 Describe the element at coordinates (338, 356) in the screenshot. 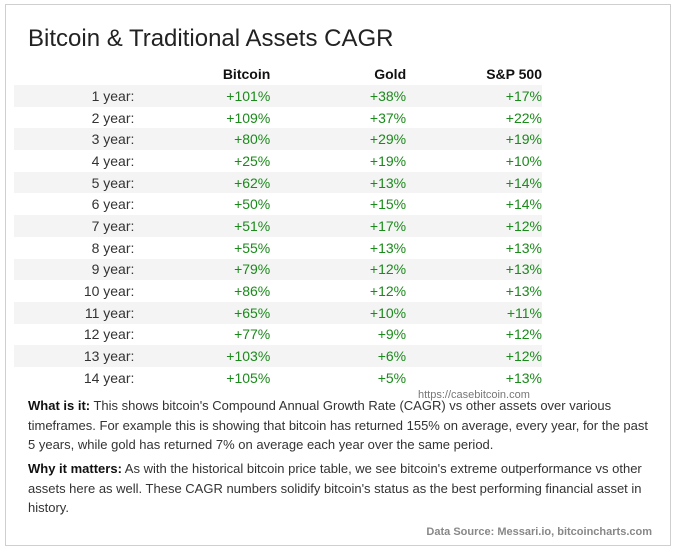

I see `gold-value: +6%` at that location.